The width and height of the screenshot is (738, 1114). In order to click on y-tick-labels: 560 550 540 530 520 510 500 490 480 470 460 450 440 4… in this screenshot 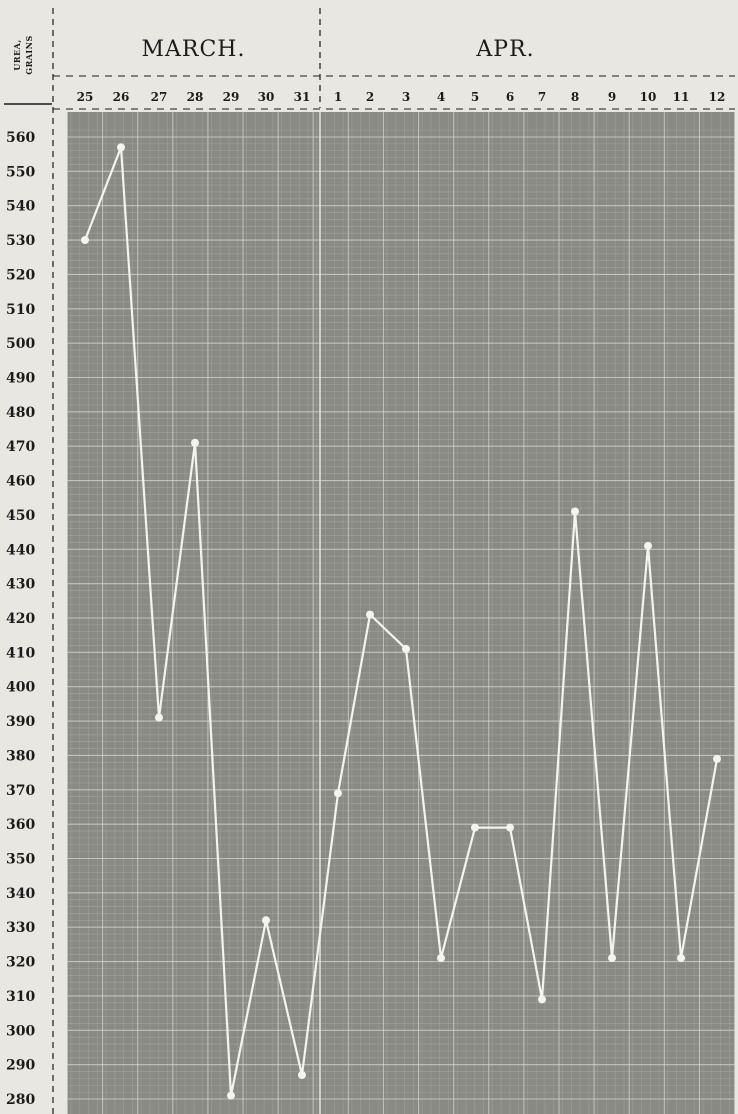, I will do `click(20, 619)`.